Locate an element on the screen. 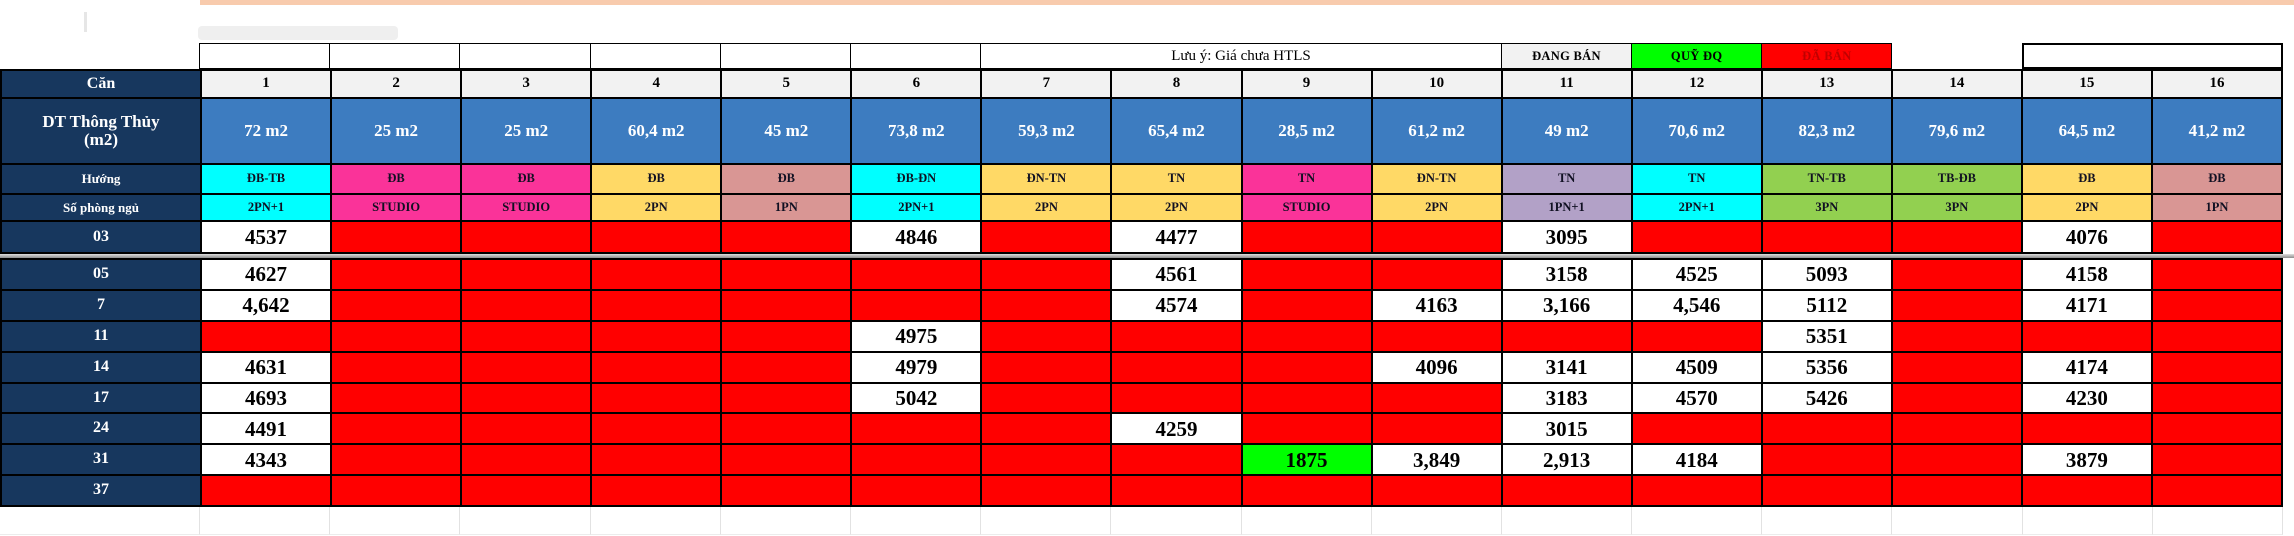  unit-column-header-14: 14 is located at coordinates (1956, 84).